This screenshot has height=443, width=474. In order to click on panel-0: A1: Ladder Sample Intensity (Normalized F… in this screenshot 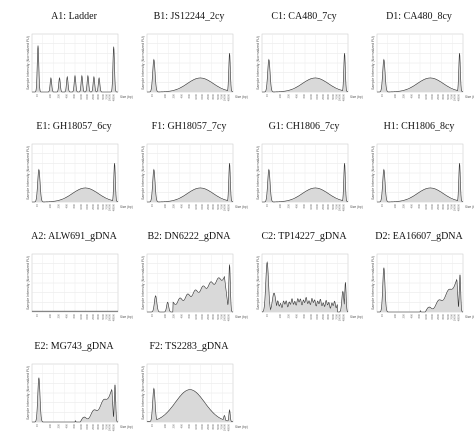, I will do `click(79, 56)`.